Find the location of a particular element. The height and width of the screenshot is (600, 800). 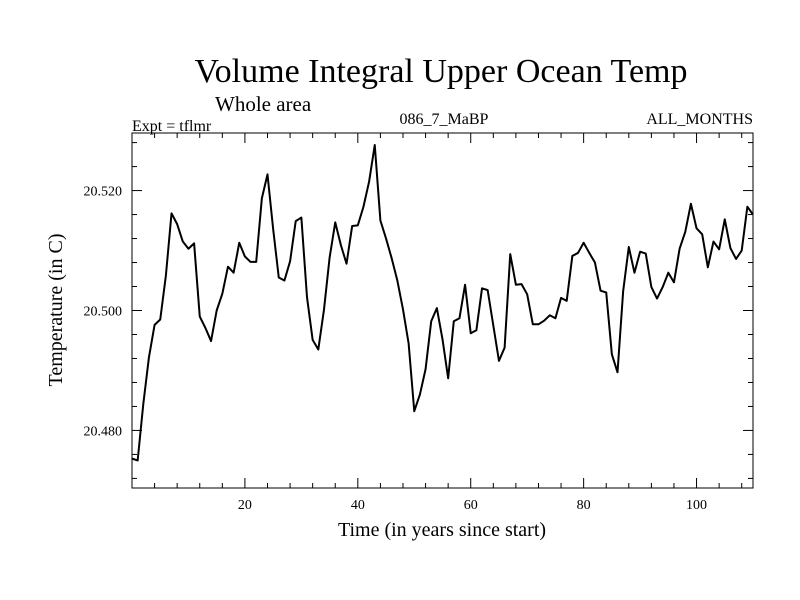

x-tick-label: 20 is located at coordinates (245, 505).